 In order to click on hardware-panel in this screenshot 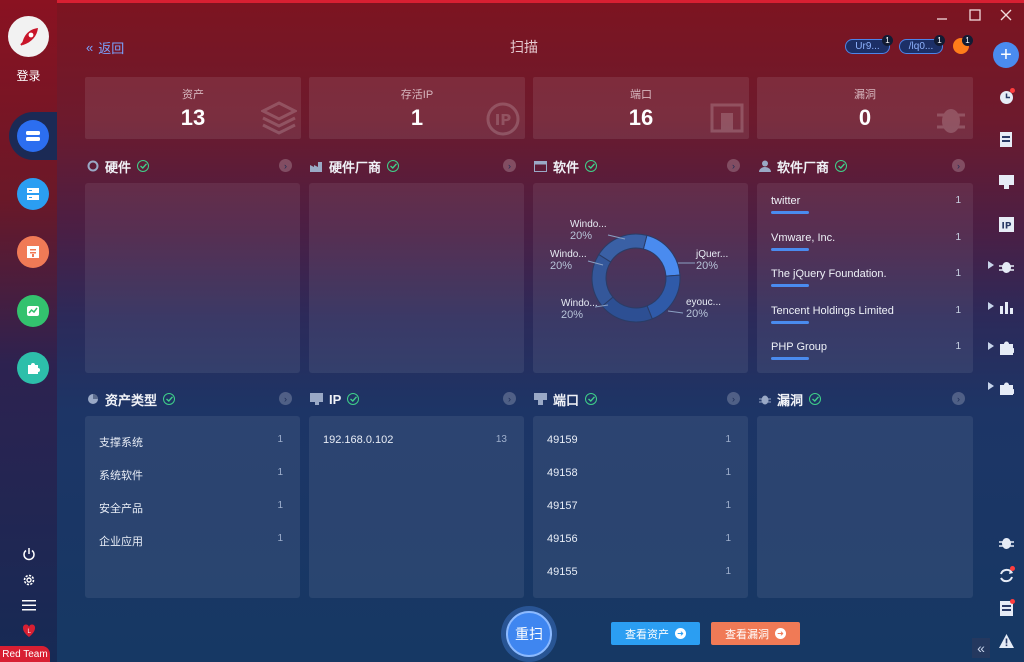, I will do `click(192, 278)`.